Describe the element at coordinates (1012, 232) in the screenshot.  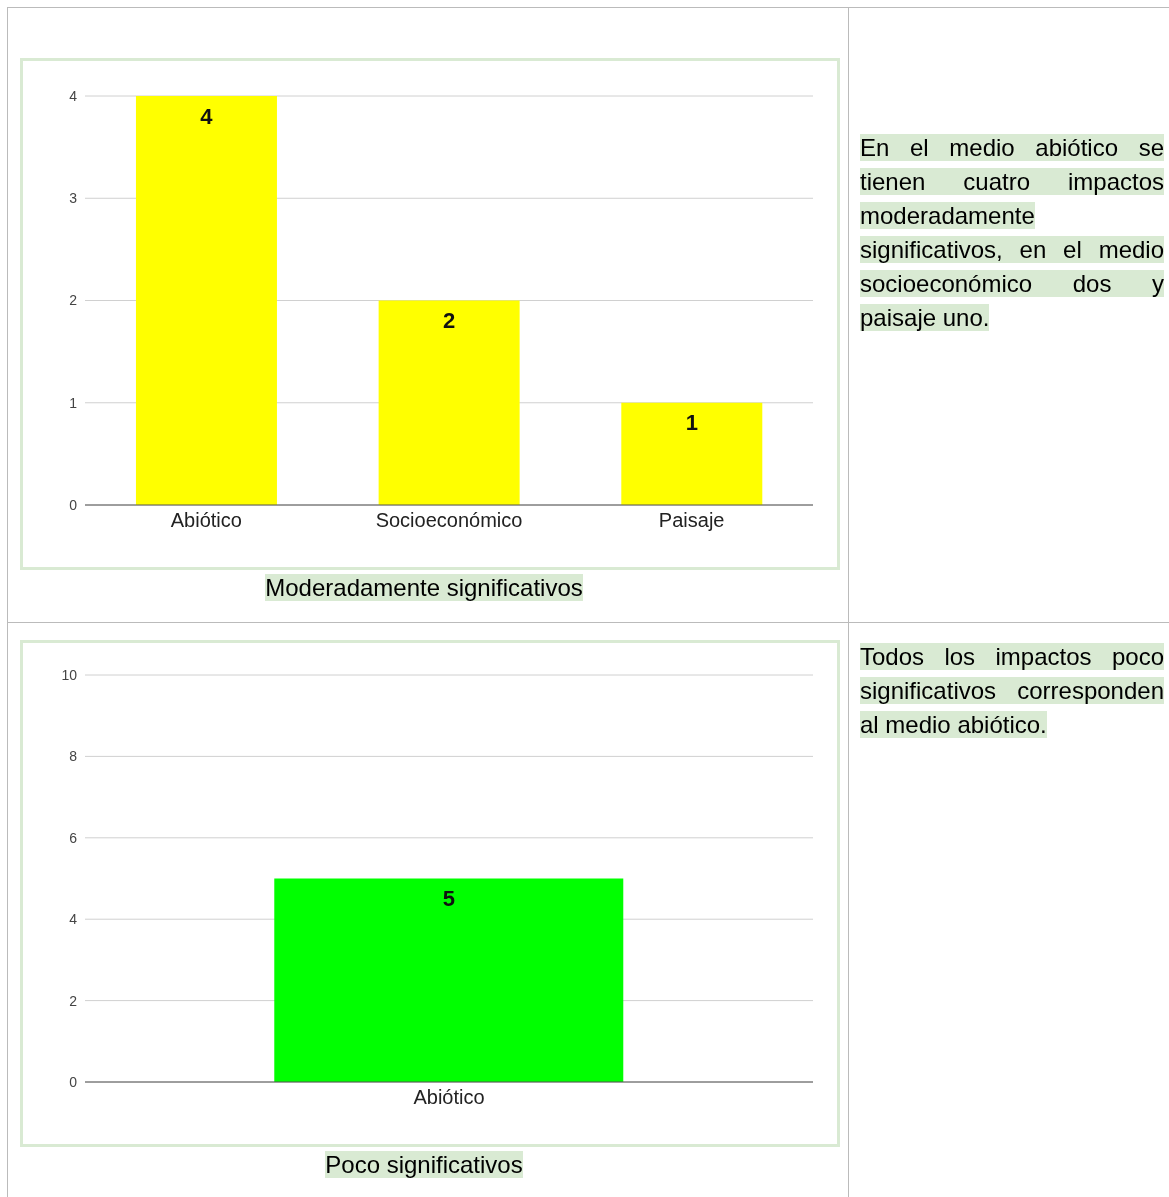
I see `text: En el medio abiótico se tienen cuatro impactos moderadamente significativos, en el medio socioeconómico dos y paisaje uno.` at that location.